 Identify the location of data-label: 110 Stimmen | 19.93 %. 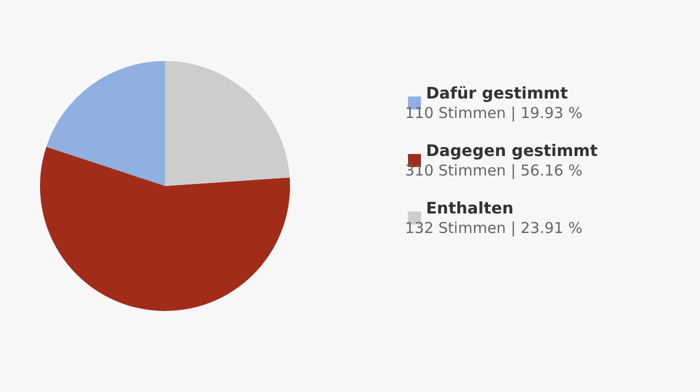
(493, 113).